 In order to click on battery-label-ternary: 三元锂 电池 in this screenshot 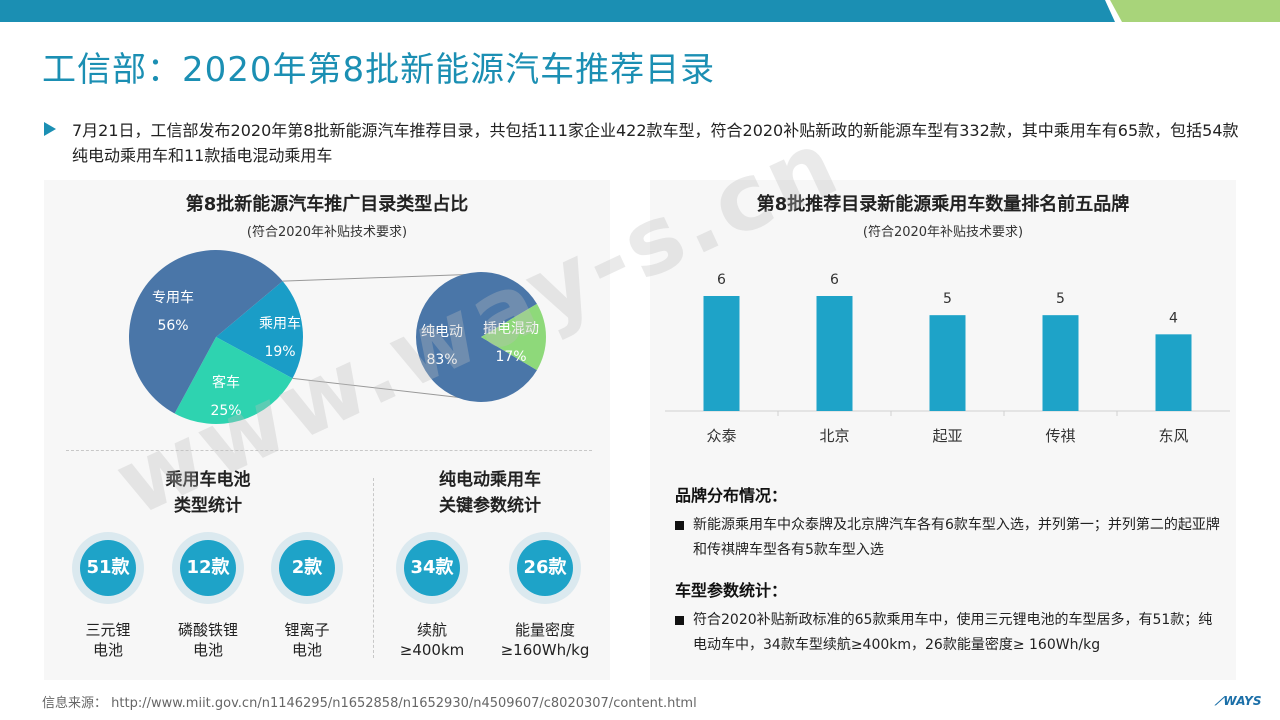, I will do `click(108, 640)`.